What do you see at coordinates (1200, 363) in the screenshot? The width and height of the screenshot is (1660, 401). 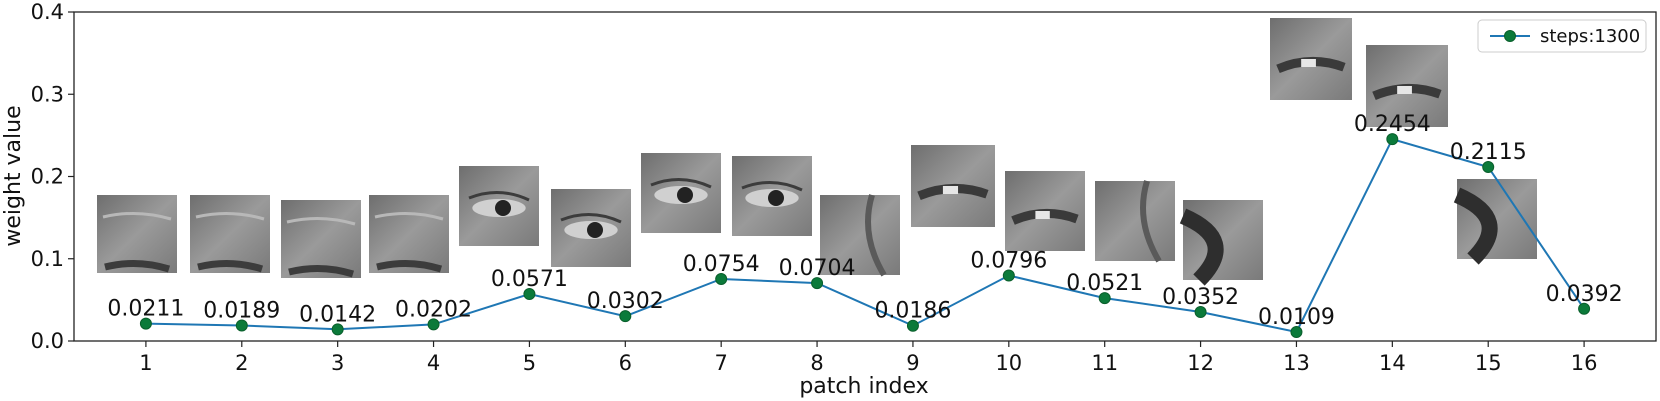 I see `x-tick-label: 12` at bounding box center [1200, 363].